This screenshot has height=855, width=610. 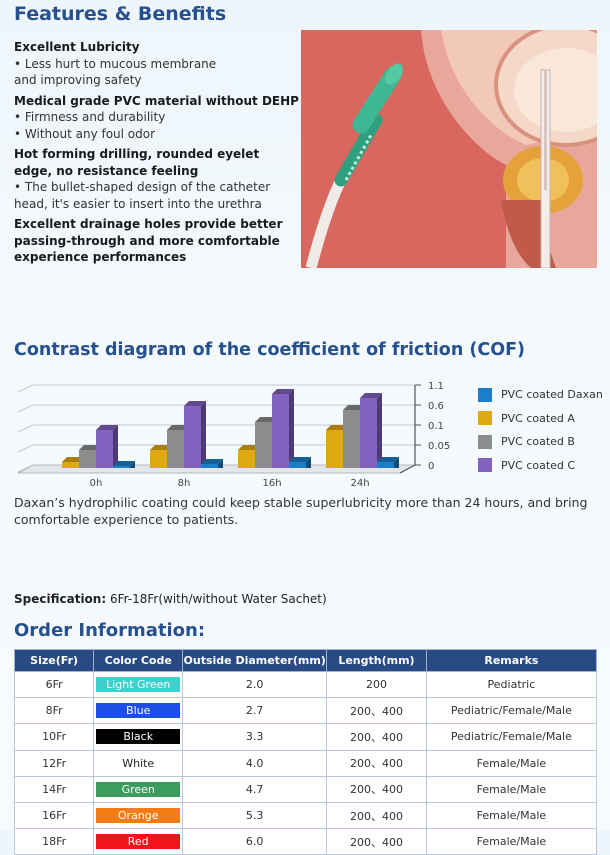 I want to click on feature-detail: and improving safety, so click(x=78, y=80).